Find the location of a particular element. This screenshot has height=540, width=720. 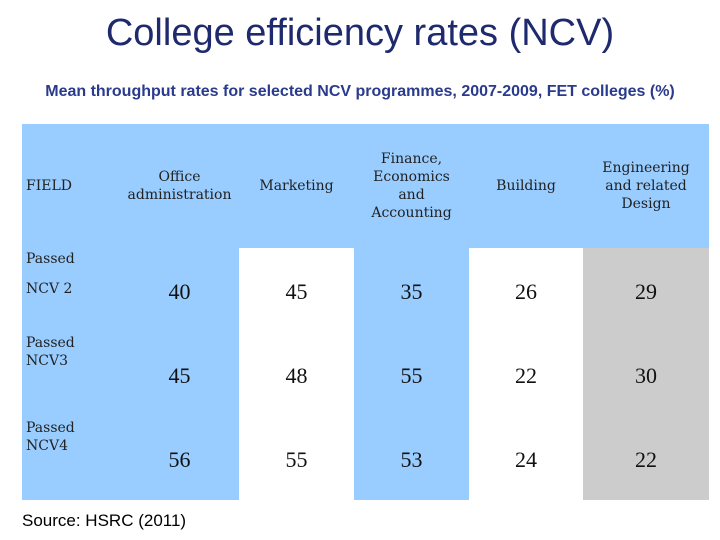

column-header-marketing: Marketing is located at coordinates (296, 186).